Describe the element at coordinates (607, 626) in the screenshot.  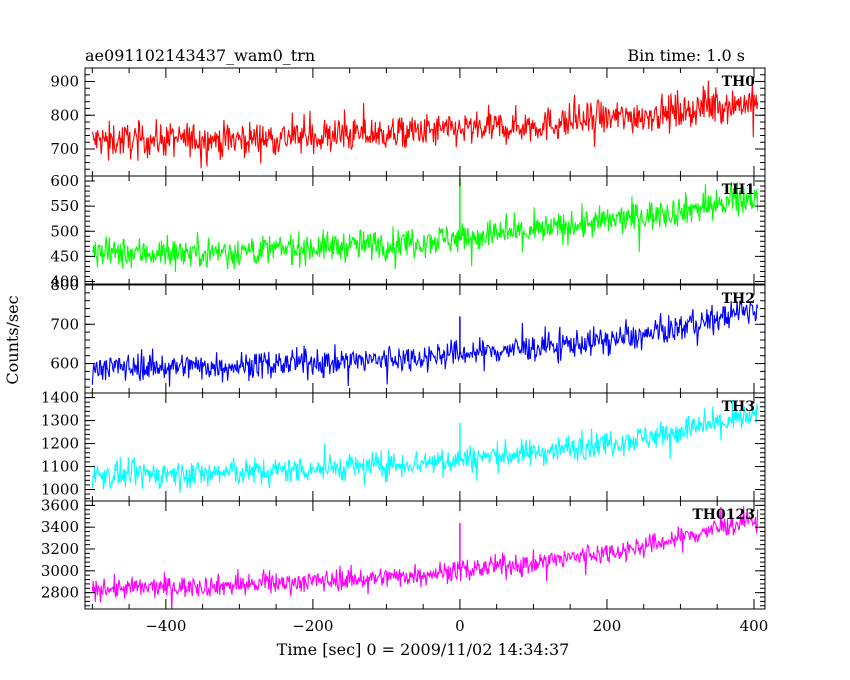
I see `x-tick-label: 200` at that location.